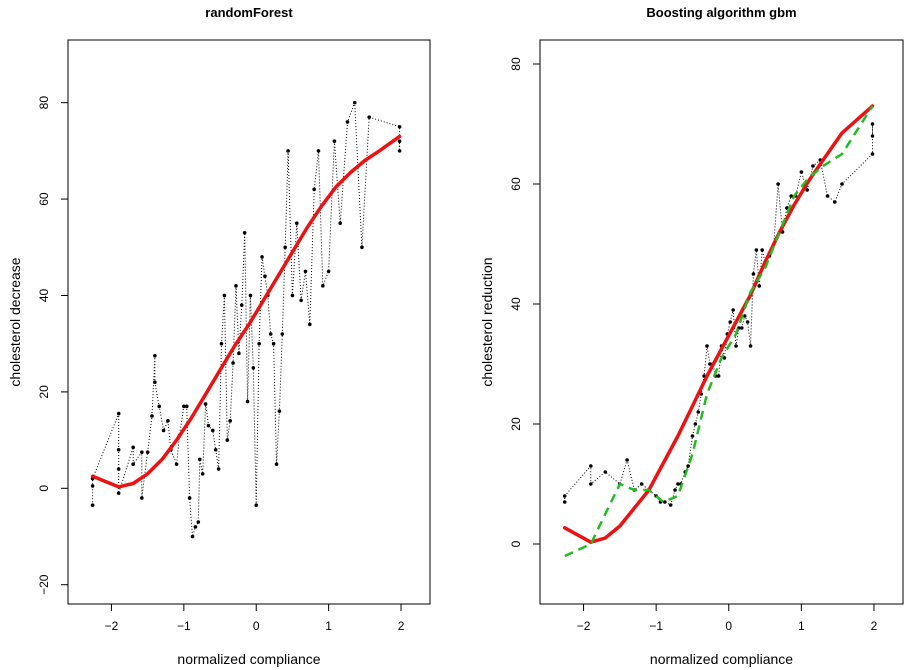  What do you see at coordinates (44, 584) in the screenshot?
I see `y-tick-label: −20` at bounding box center [44, 584].